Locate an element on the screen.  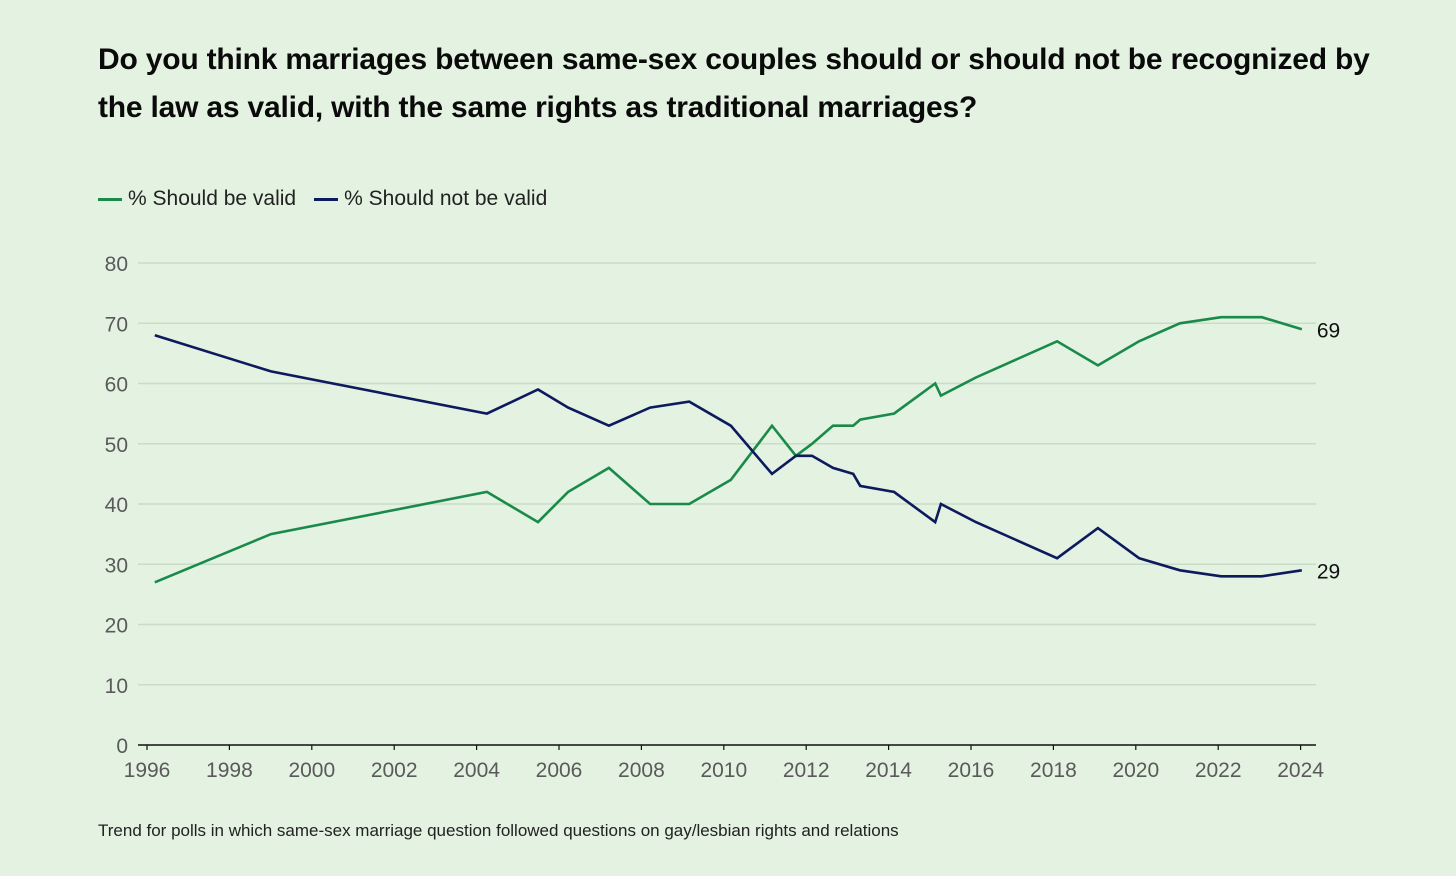
x-tick-label: 2010 is located at coordinates (723, 770).